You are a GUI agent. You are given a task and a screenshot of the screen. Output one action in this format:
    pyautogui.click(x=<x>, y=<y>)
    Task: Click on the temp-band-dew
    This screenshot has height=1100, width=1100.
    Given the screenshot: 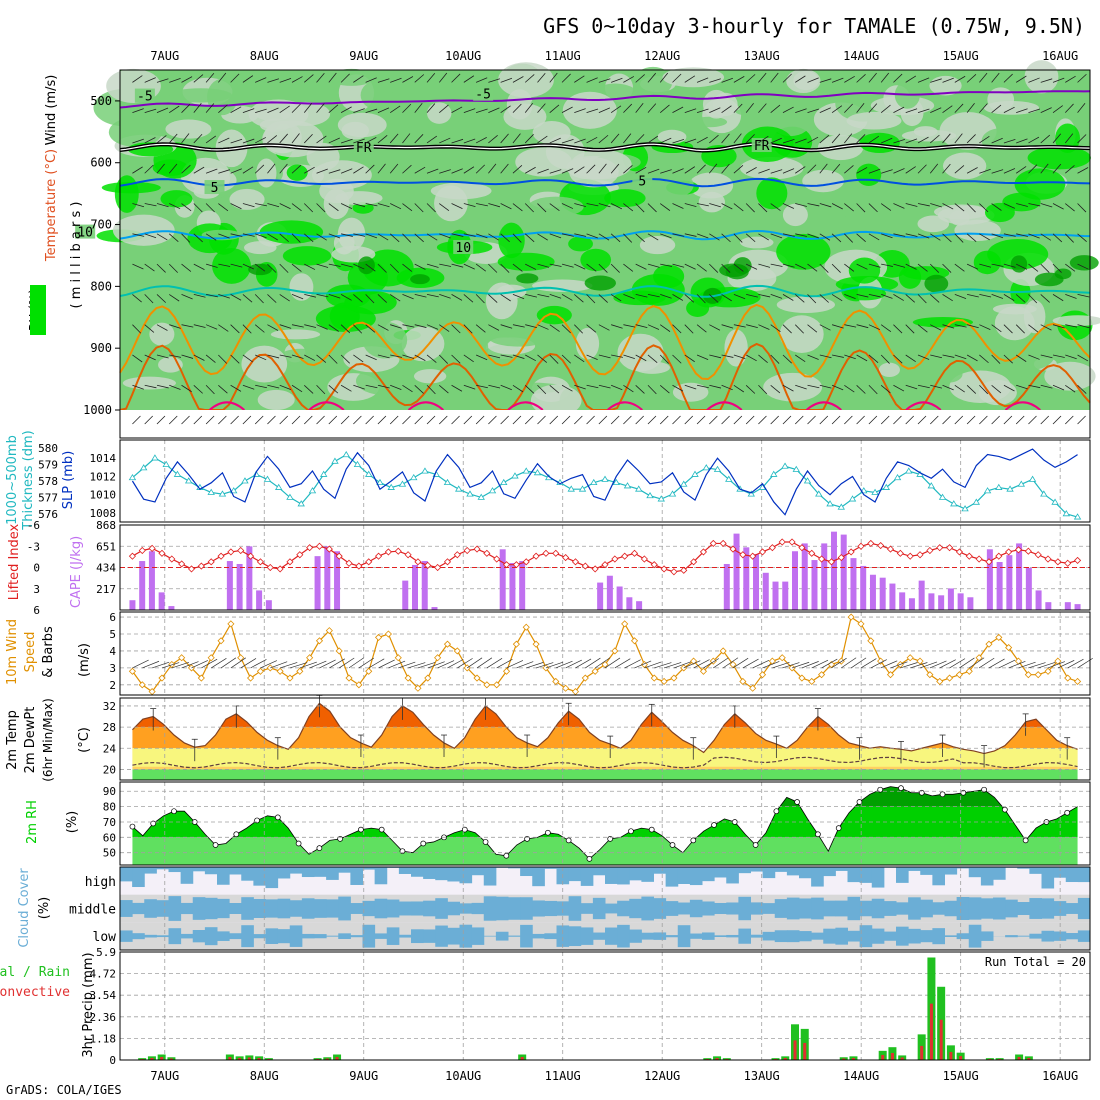 What is the action you would take?
    pyautogui.click(x=605, y=774)
    